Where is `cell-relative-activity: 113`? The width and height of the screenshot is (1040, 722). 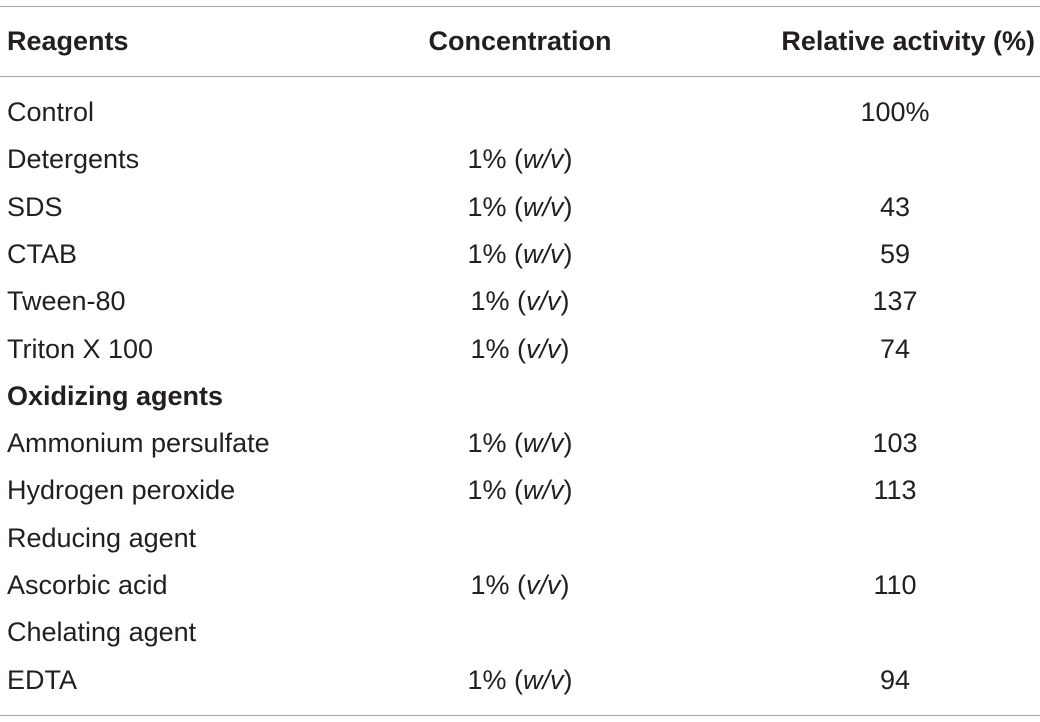 cell-relative-activity: 113 is located at coordinates (895, 490).